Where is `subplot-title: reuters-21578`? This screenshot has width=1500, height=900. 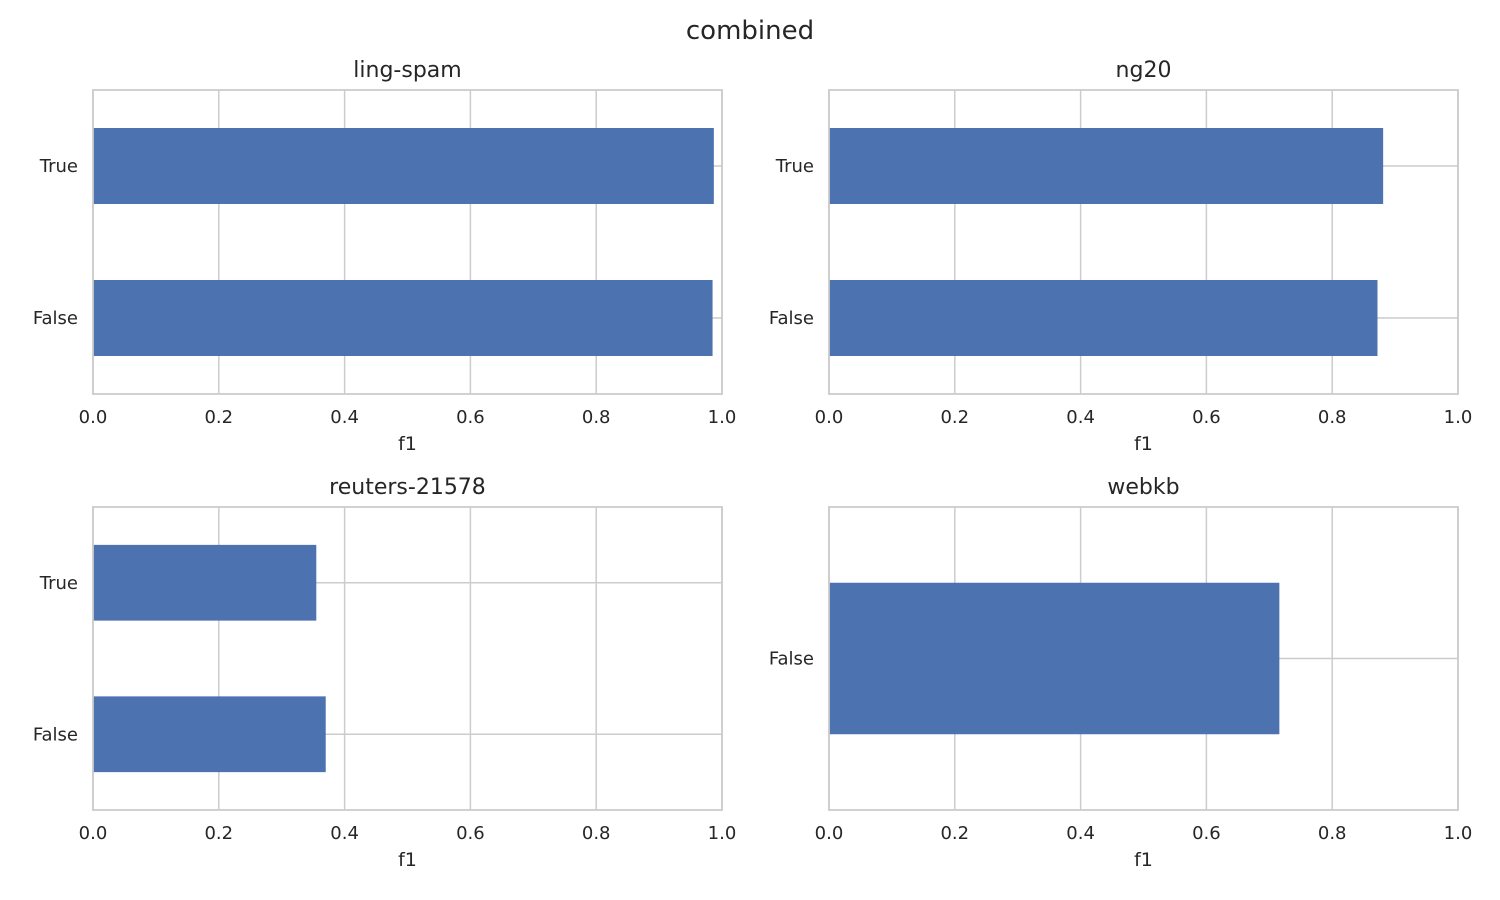 subplot-title: reuters-21578 is located at coordinates (407, 487).